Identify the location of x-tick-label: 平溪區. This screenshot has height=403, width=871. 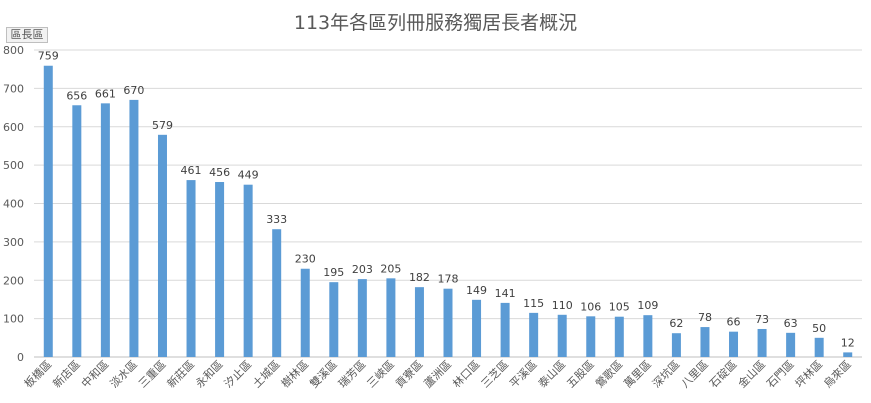
(523, 374).